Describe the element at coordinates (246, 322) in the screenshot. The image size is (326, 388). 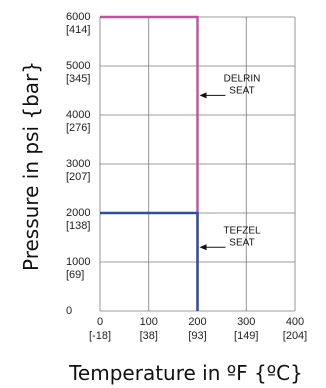
I see `x-tick-label: 300` at that location.